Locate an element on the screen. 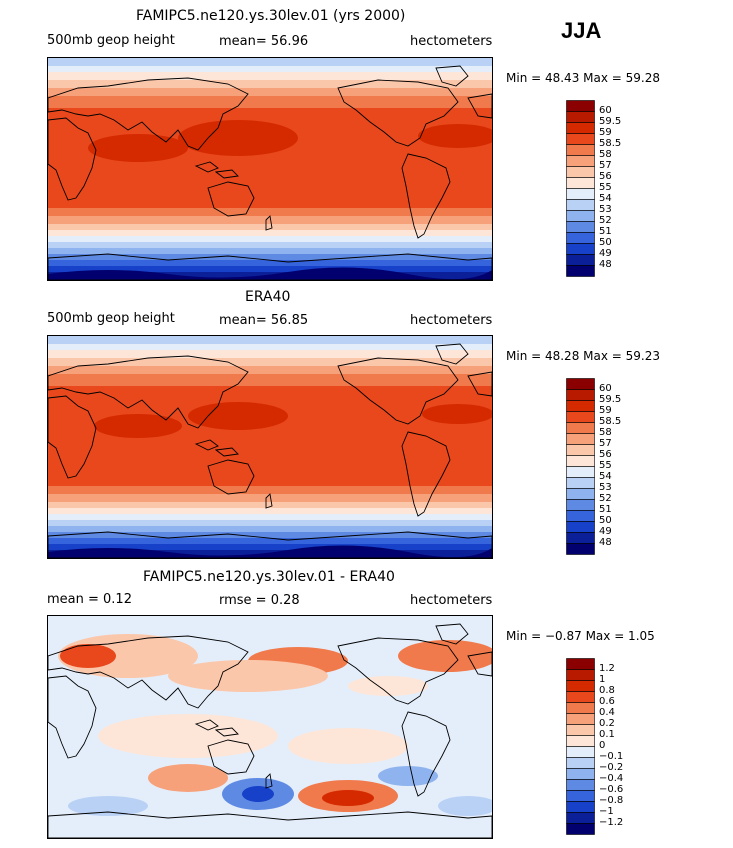  colorbar-level-label: 59.5 is located at coordinates (610, 121).